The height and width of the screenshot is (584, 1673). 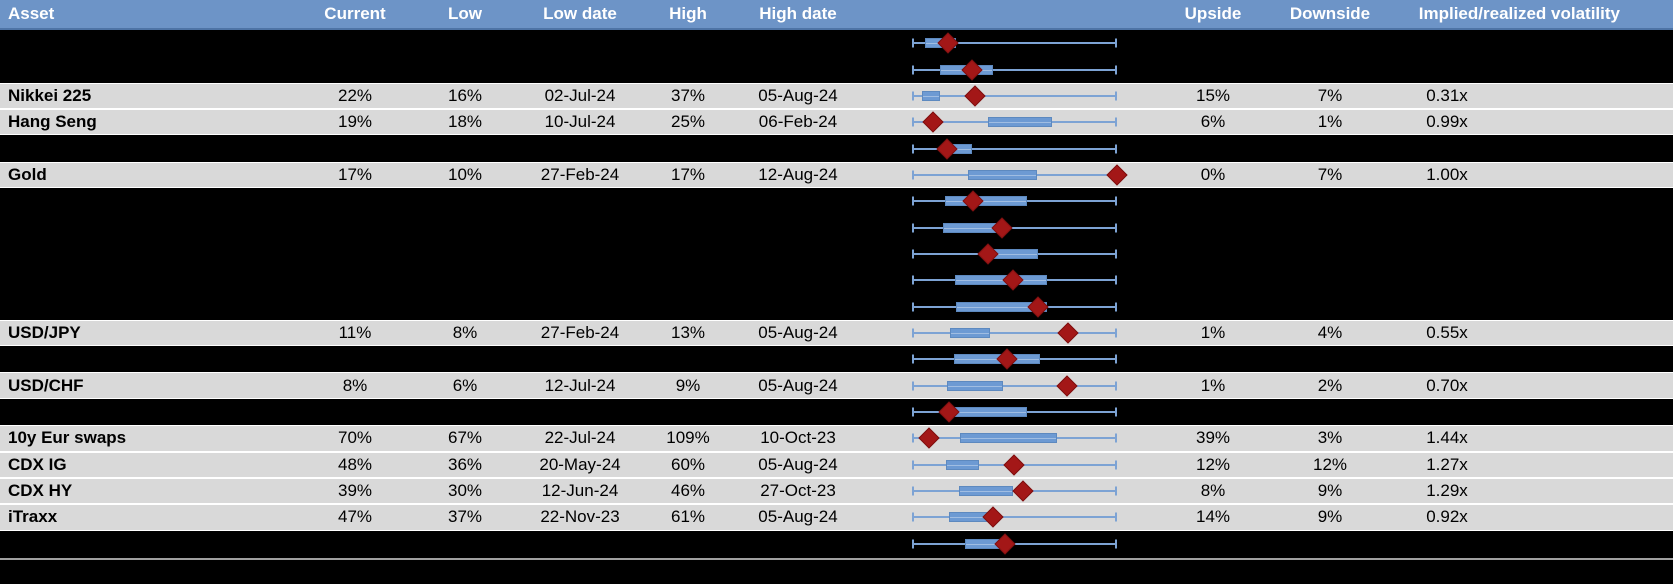 I want to click on high-value: 37%, so click(x=688, y=95).